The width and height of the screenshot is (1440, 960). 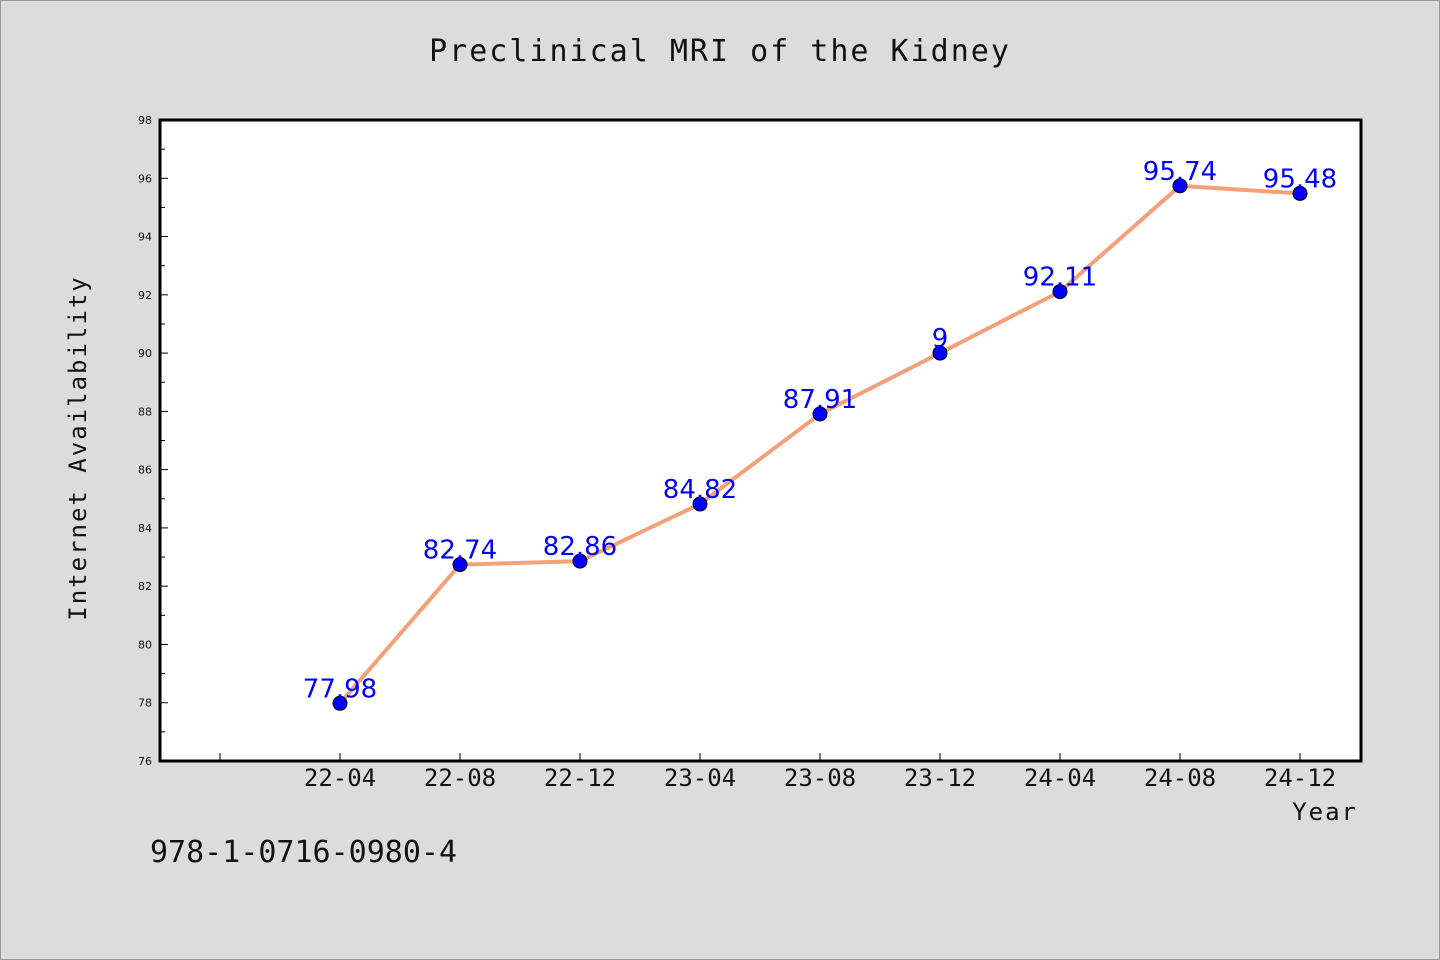 What do you see at coordinates (820, 400) in the screenshot?
I see `data-label: 87.91` at bounding box center [820, 400].